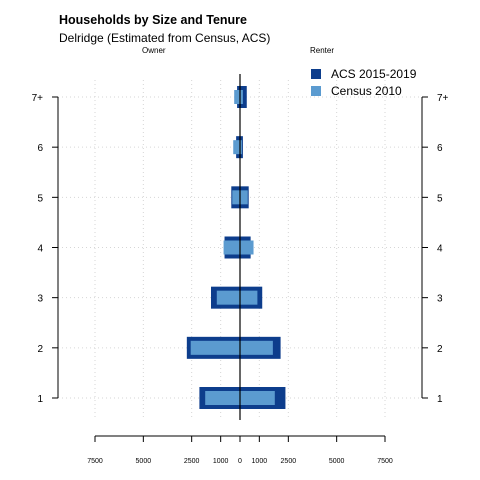  Describe the element at coordinates (443, 98) in the screenshot. I see `y-tick-label-right: 7+` at that location.